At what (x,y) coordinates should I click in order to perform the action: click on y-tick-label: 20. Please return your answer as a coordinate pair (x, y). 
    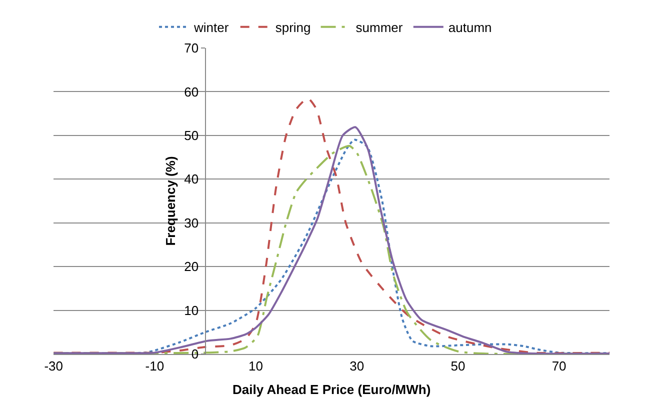
    Looking at the image, I should click on (191, 266).